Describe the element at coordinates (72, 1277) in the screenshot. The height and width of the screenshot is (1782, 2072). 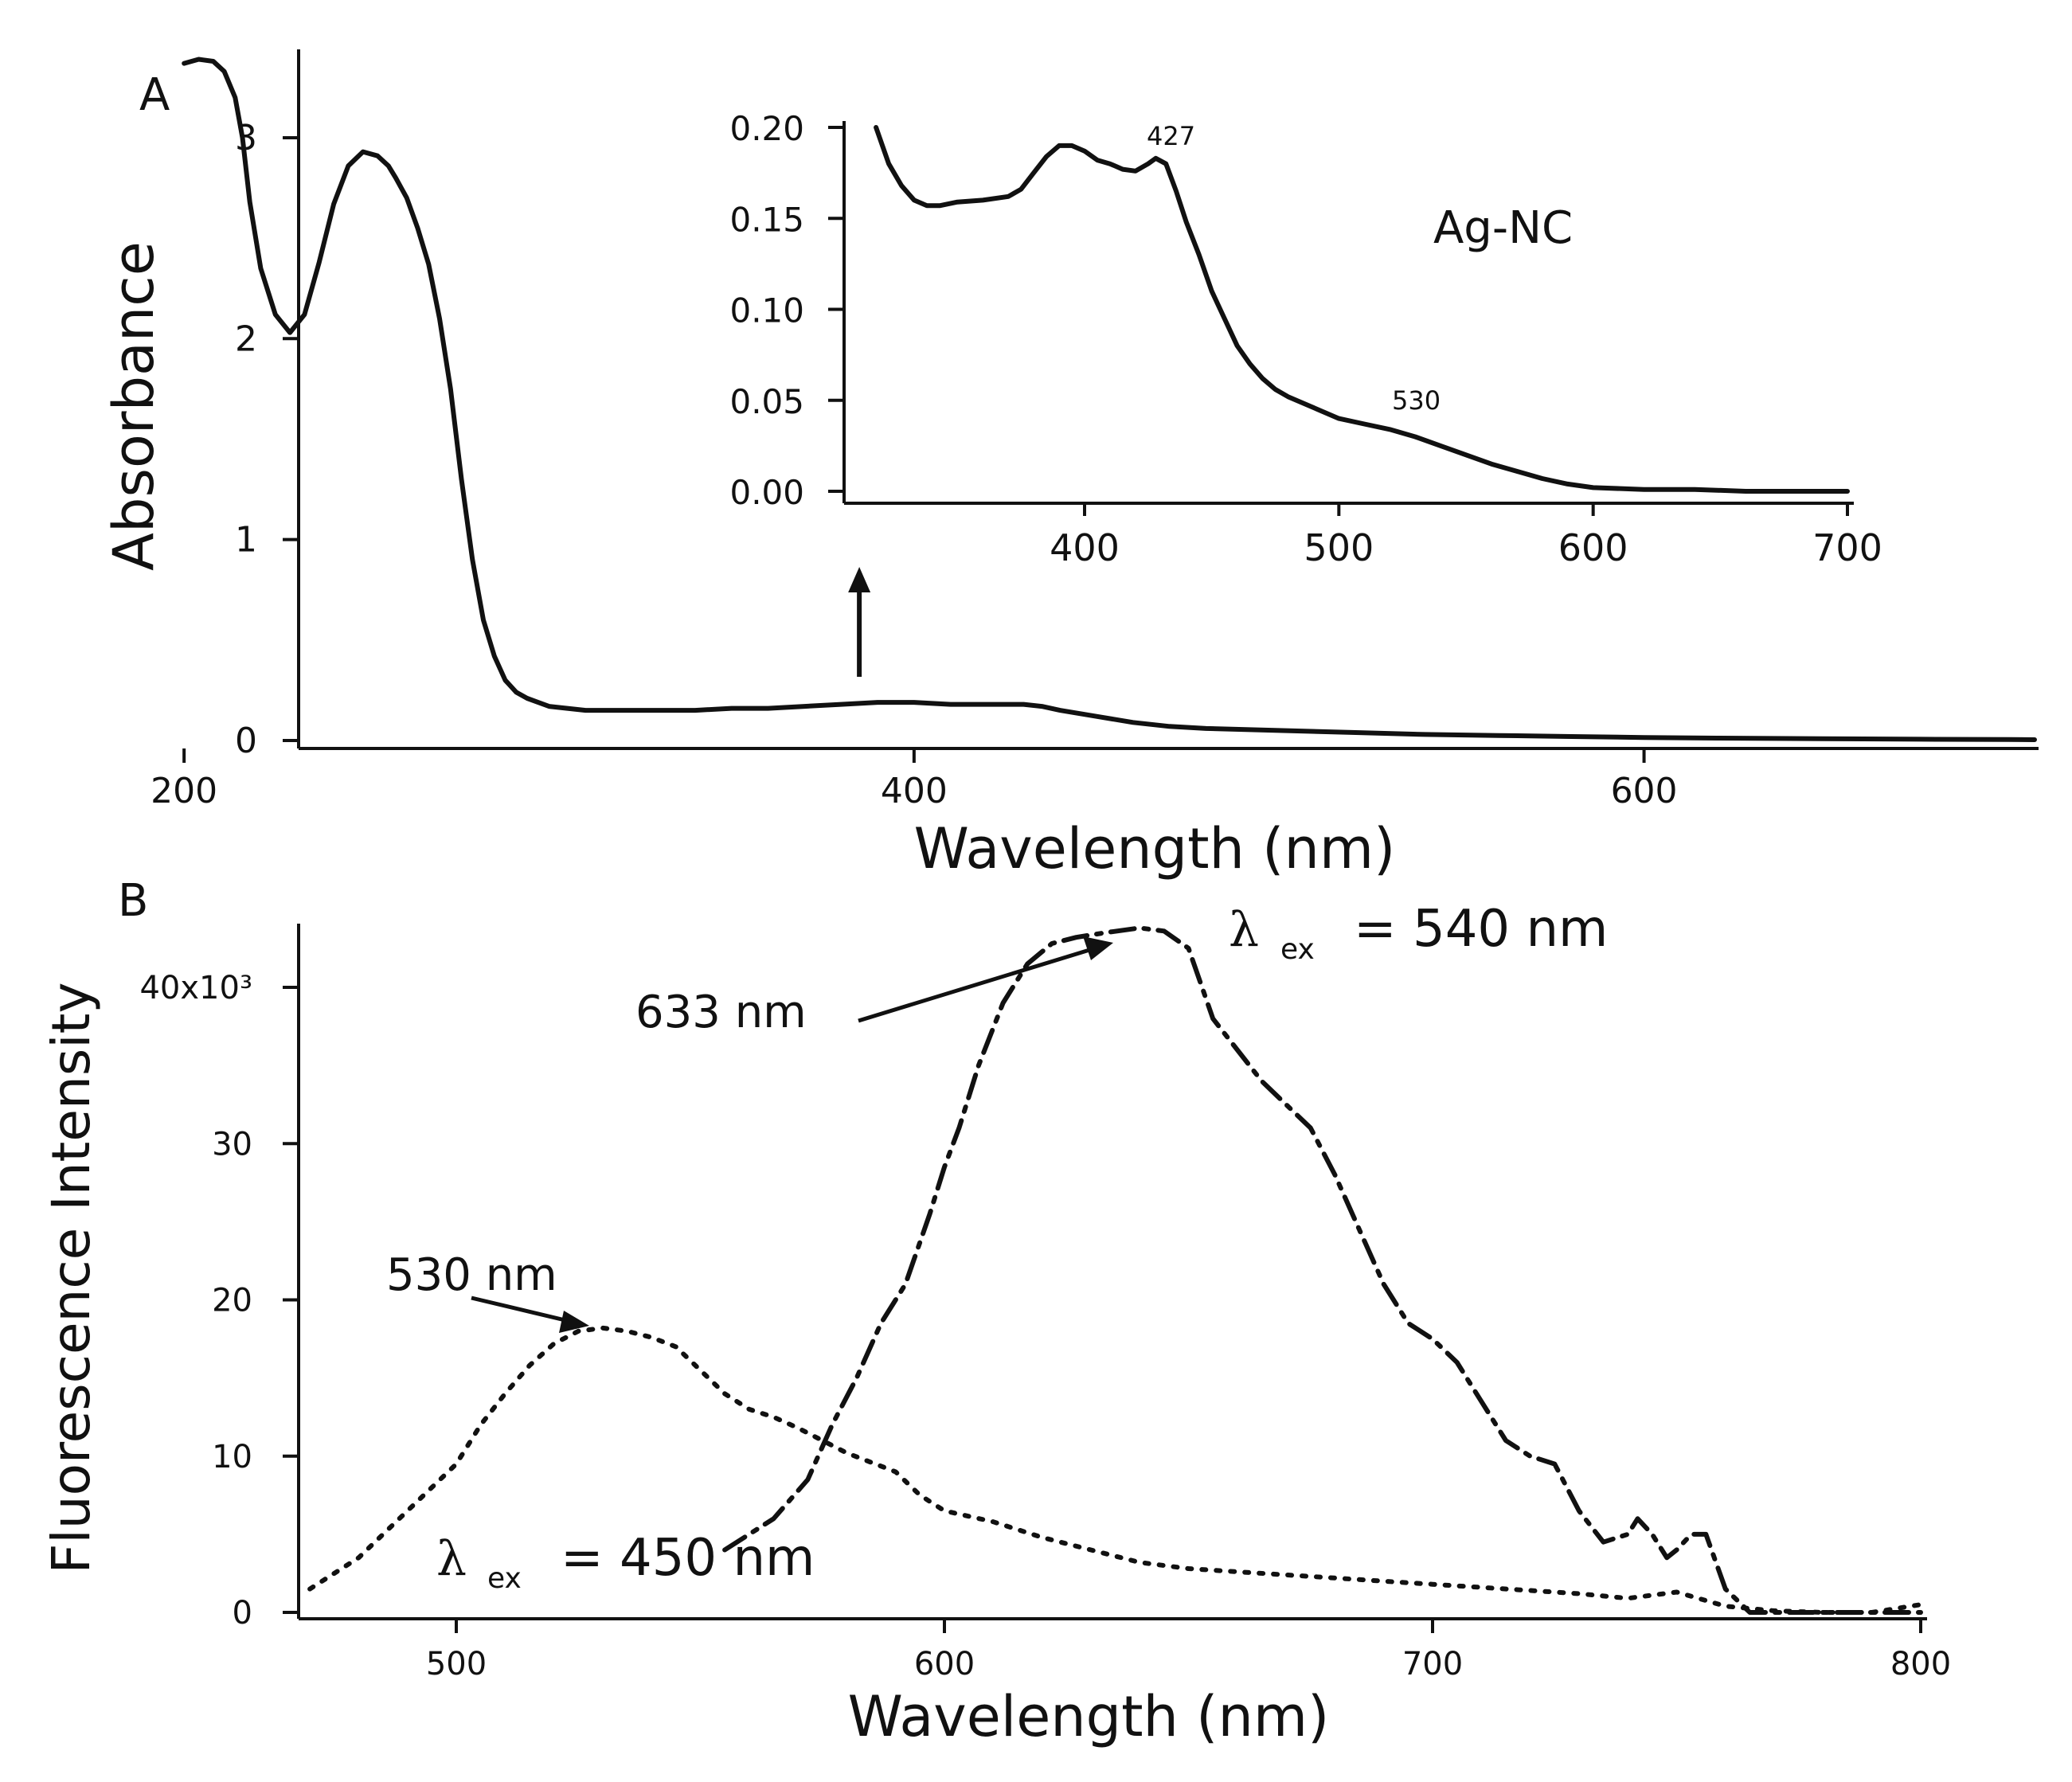
I see `panel-b-y-axis-label: Fluorescence Intensity` at that location.